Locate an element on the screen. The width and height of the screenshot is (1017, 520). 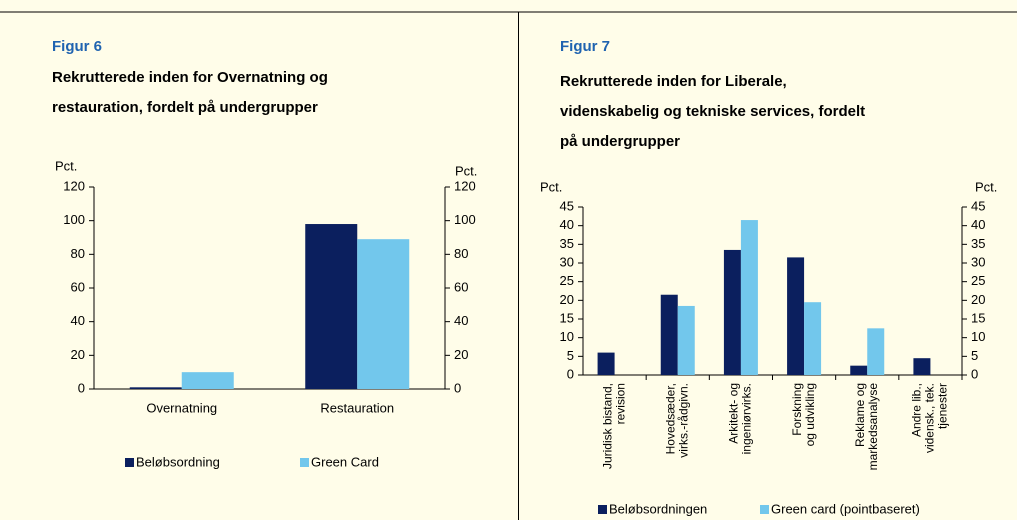
legend-label: Green card (pointbaseret) is located at coordinates (845, 508).